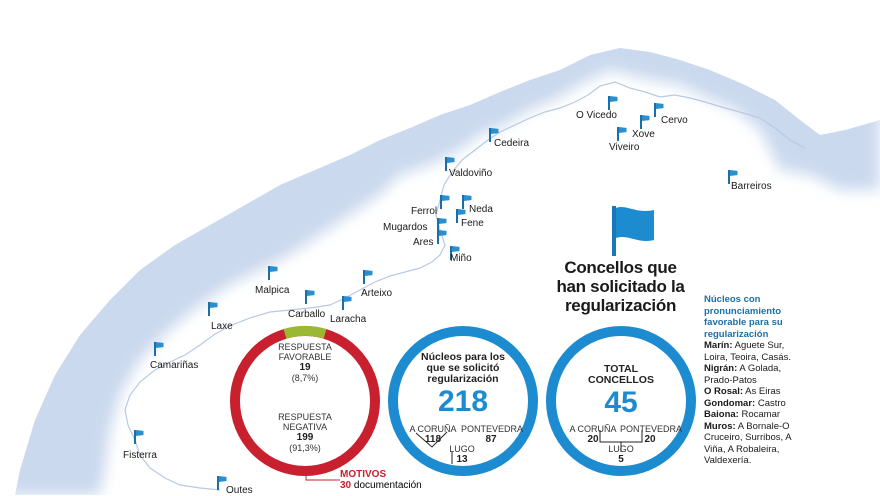 The image size is (880, 496). Describe the element at coordinates (643, 134) in the screenshot. I see `place-xove: Xove` at that location.